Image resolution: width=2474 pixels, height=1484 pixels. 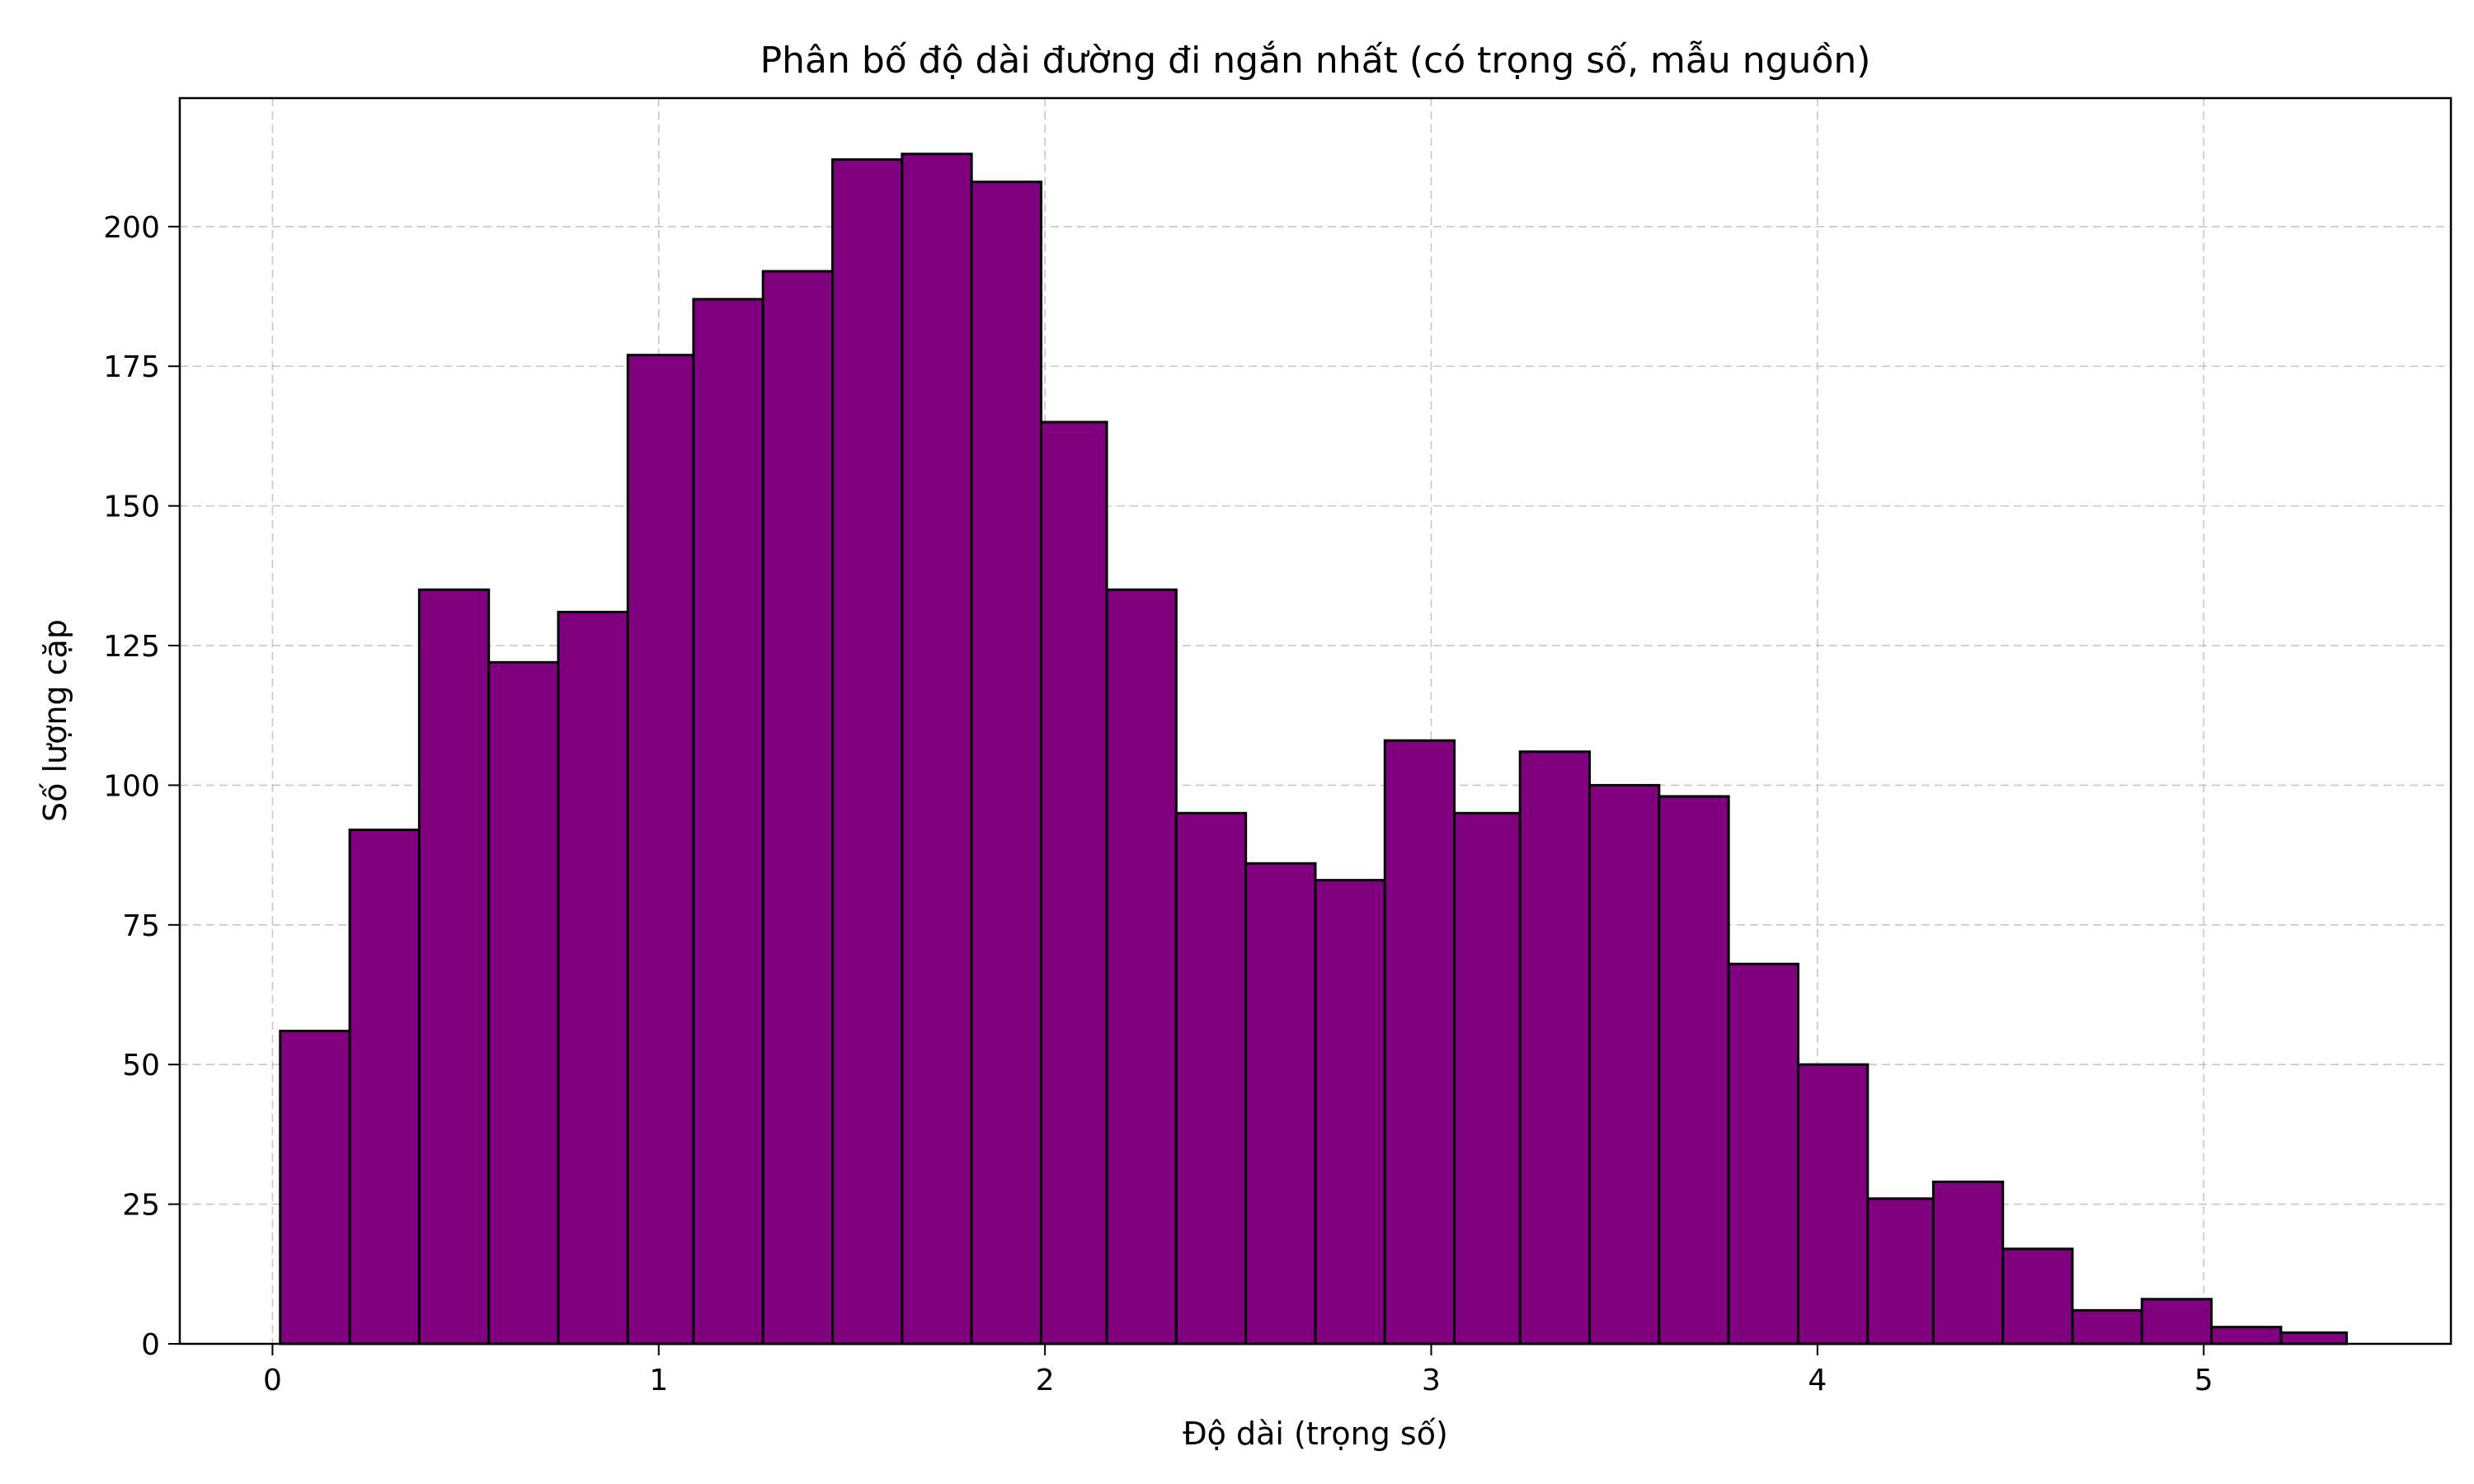 What do you see at coordinates (2203, 1380) in the screenshot?
I see `x-tick-label: 5` at bounding box center [2203, 1380].